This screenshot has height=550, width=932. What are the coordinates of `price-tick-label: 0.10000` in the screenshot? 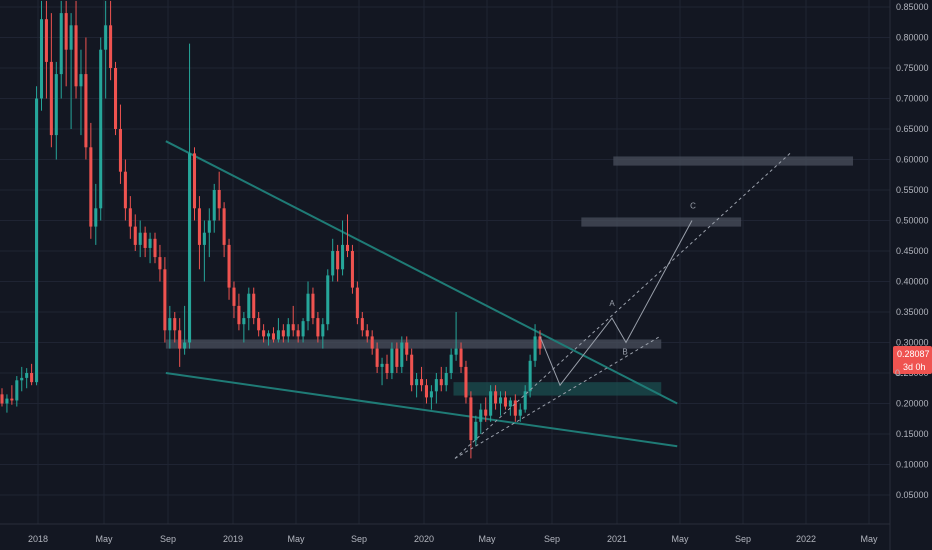 It's located at (912, 465).